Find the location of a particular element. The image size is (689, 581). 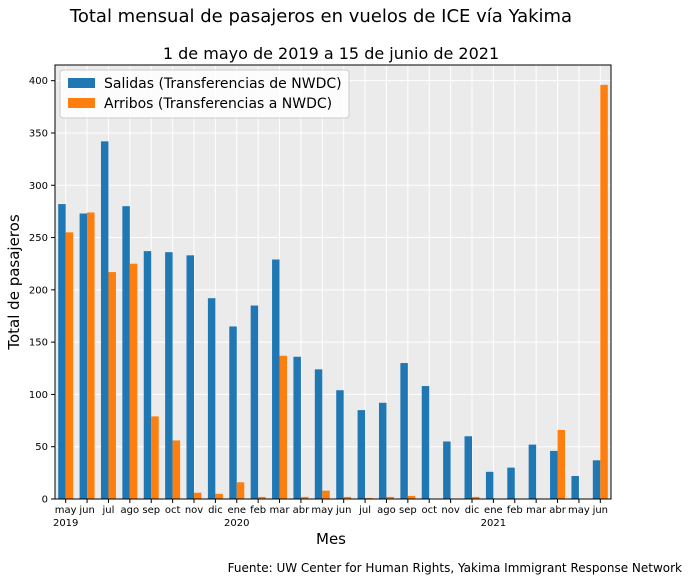

x-year-label: 2021 is located at coordinates (493, 523).